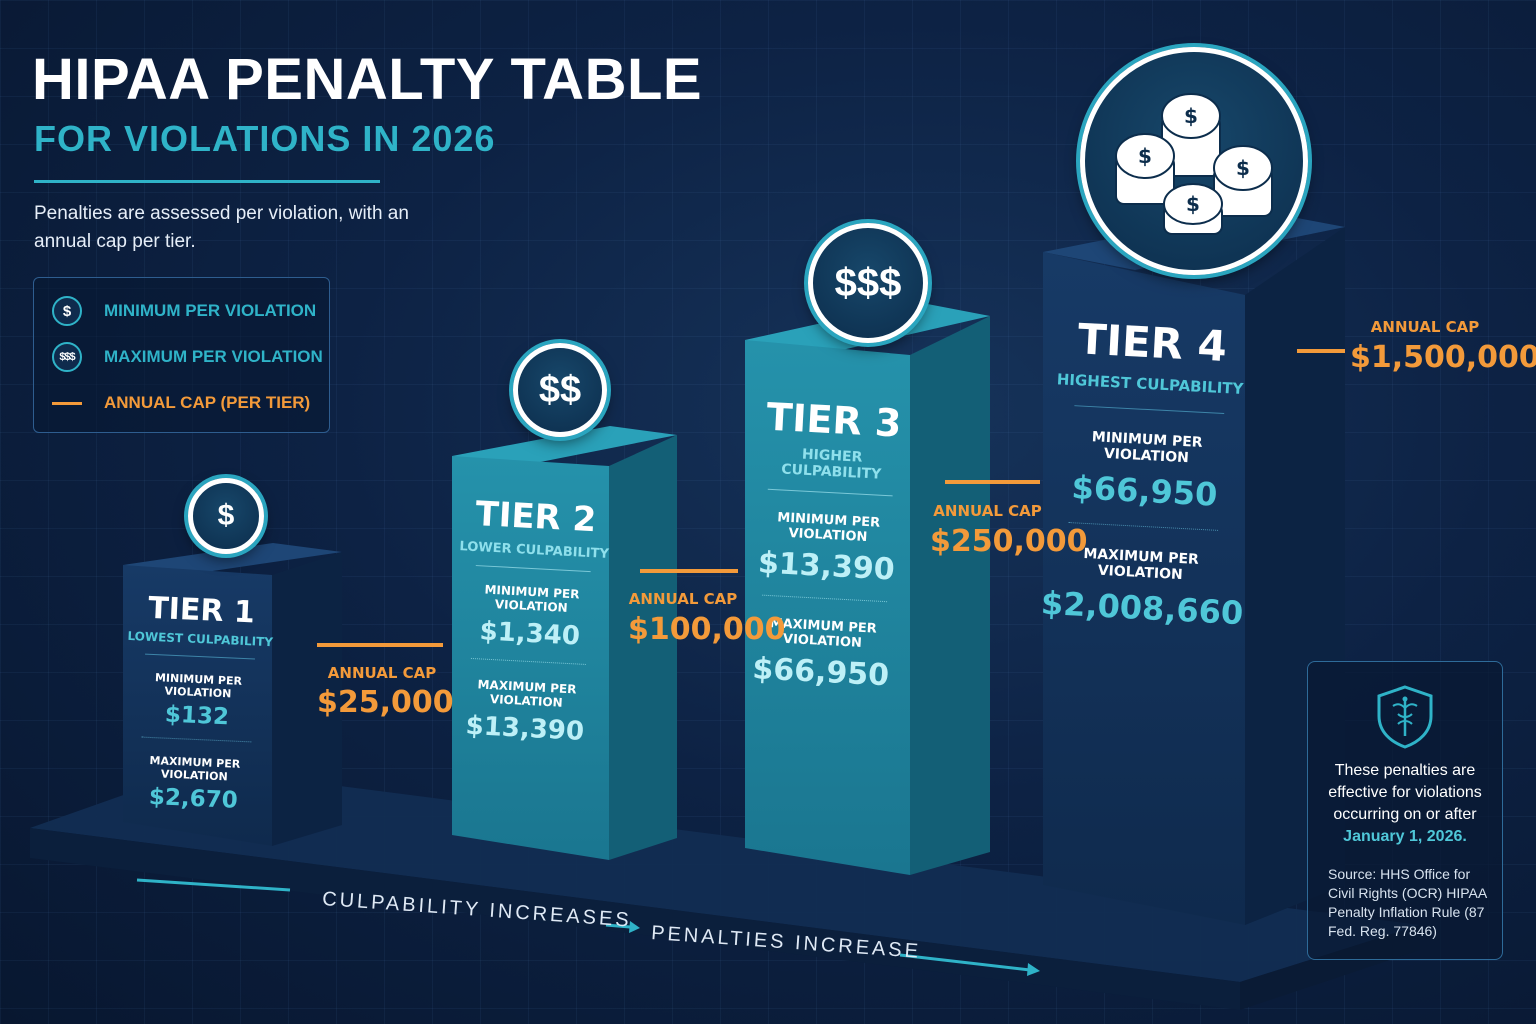 This screenshot has height=1024, width=1536. I want to click on tier2-min-value: $1,340, so click(529, 634).